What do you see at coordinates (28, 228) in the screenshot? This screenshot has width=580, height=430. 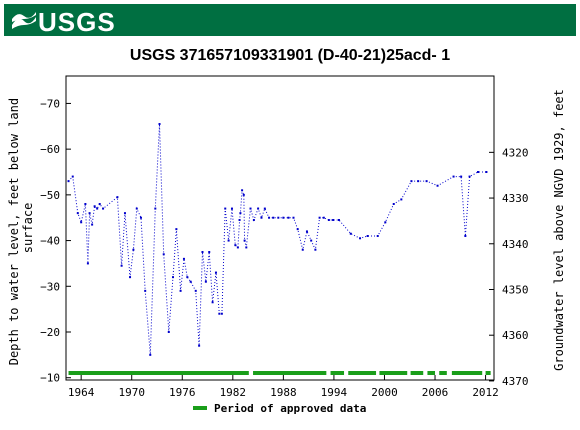 I see `y-axis-label-line2: surface` at bounding box center [28, 228].